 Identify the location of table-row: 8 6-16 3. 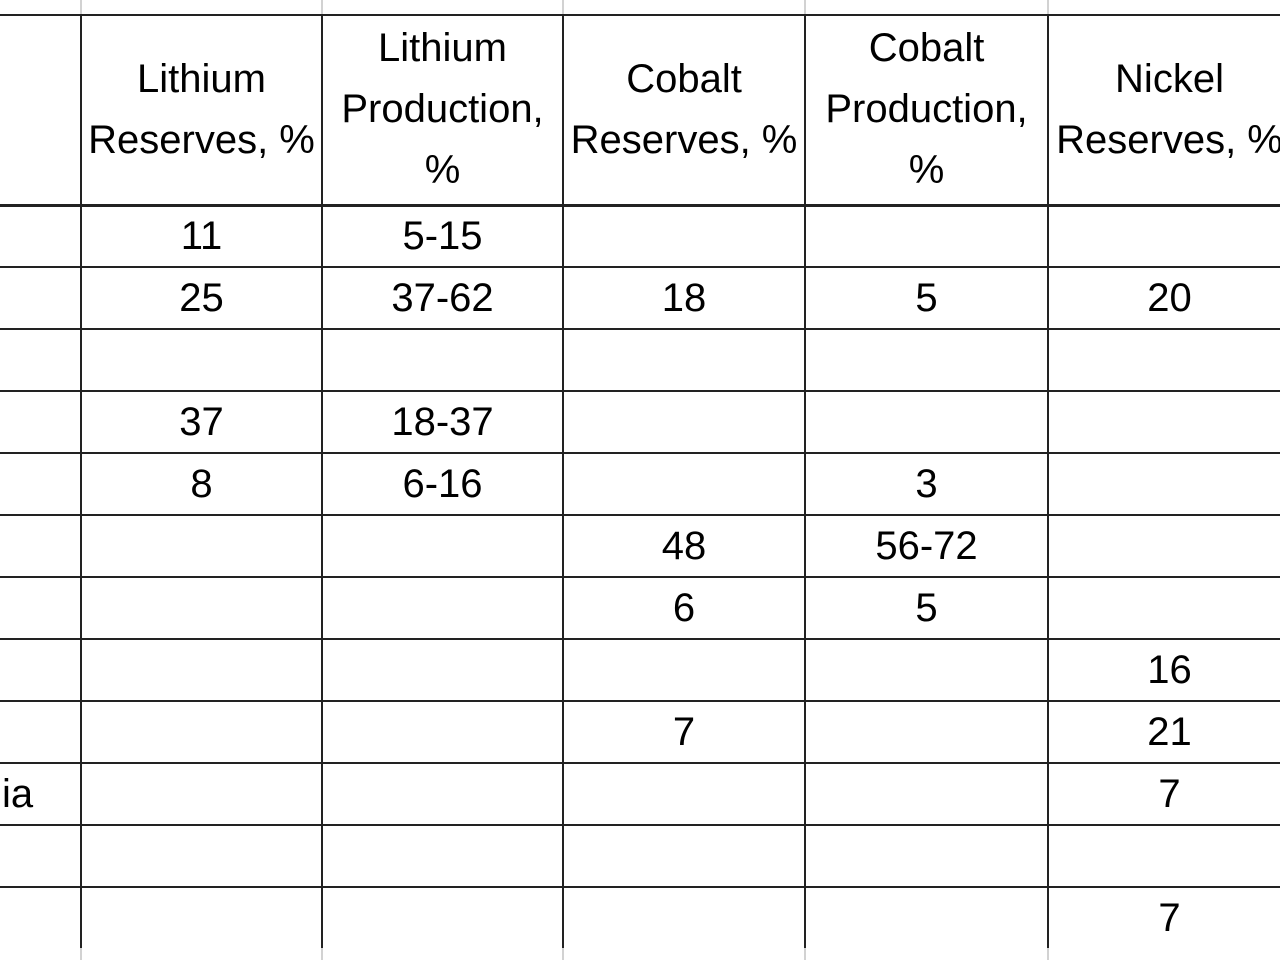
(640, 484).